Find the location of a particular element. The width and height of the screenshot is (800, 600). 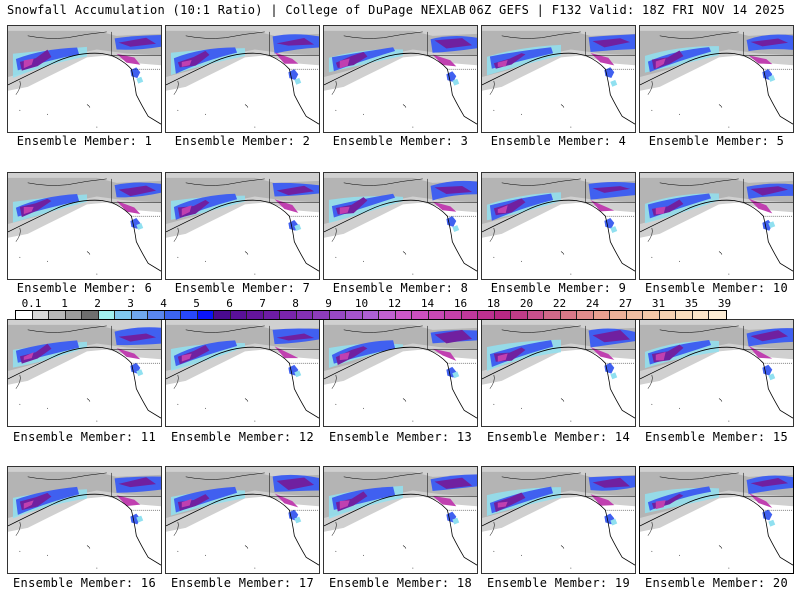

colorbar-tick-label: 31 is located at coordinates (658, 303).